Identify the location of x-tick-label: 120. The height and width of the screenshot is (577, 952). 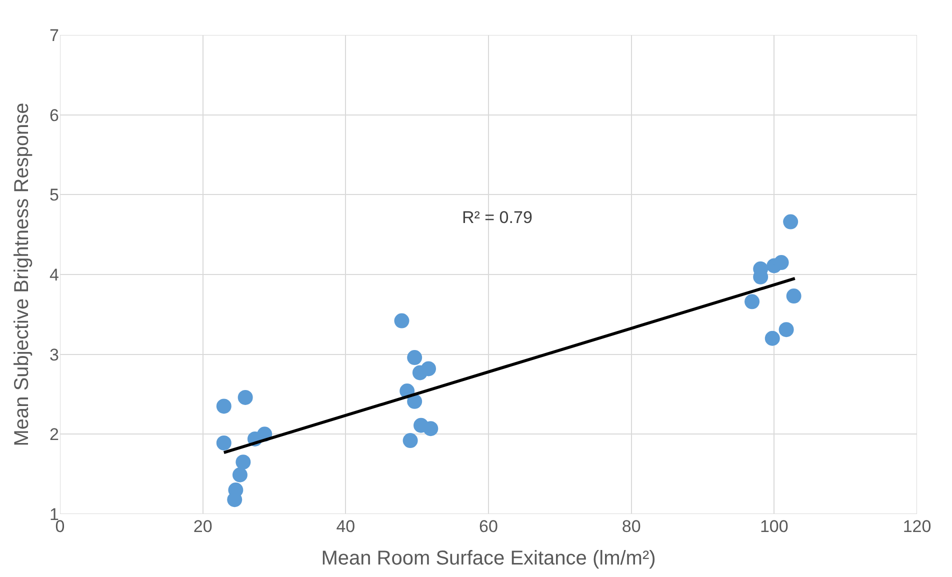
(917, 526).